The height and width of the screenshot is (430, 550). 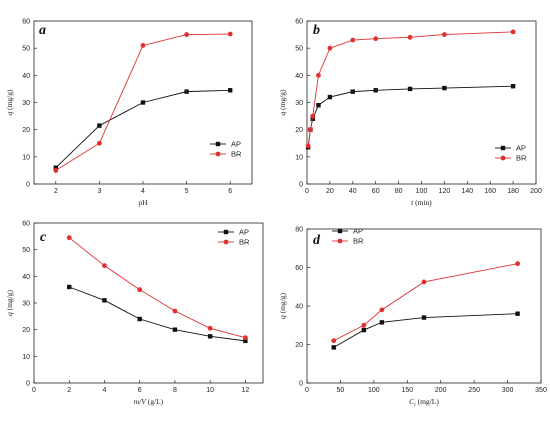 I want to click on x-tick-label: 0, so click(x=307, y=390).